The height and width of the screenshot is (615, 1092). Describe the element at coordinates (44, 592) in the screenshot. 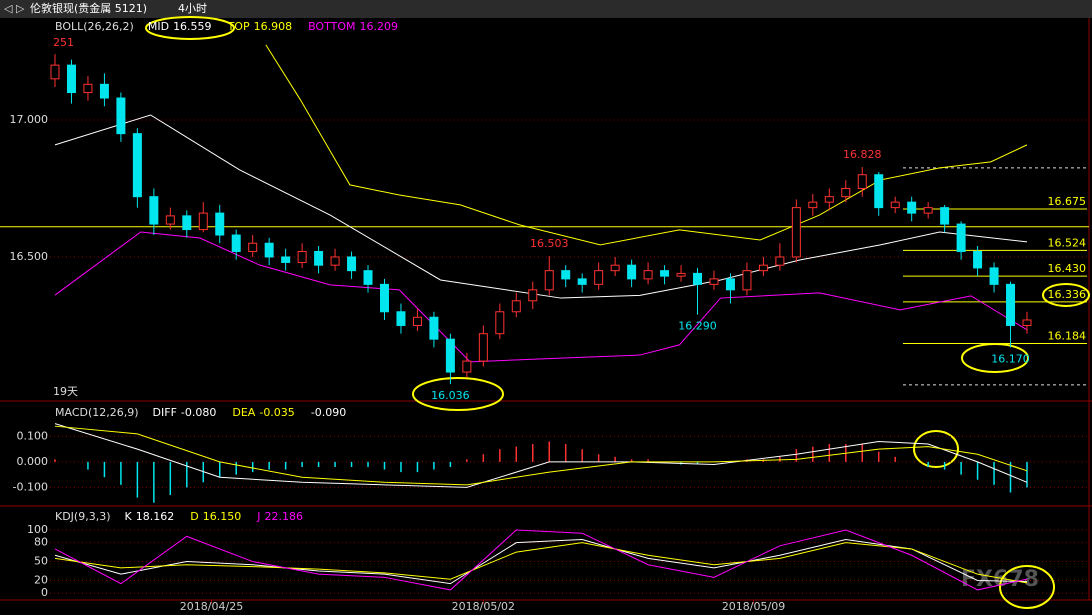

I see `y-tick-label: 0` at that location.